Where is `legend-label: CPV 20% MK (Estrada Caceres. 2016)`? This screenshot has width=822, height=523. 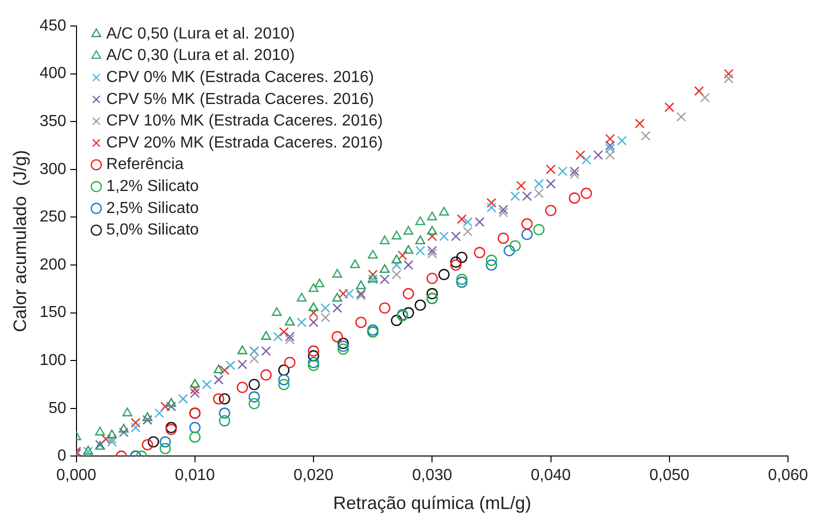 legend-label: CPV 20% MK (Estrada Caceres. 2016) is located at coordinates (244, 143).